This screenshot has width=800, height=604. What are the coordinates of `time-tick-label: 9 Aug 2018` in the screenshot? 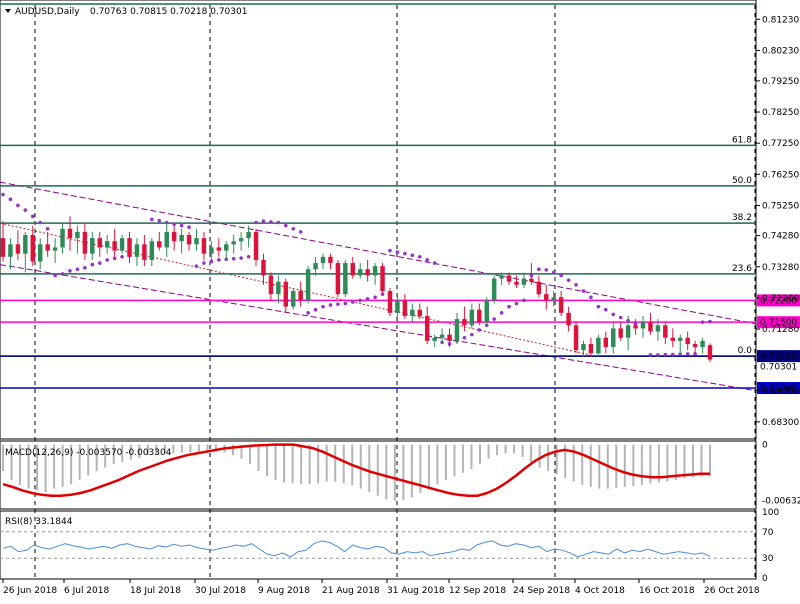 It's located at (284, 591).